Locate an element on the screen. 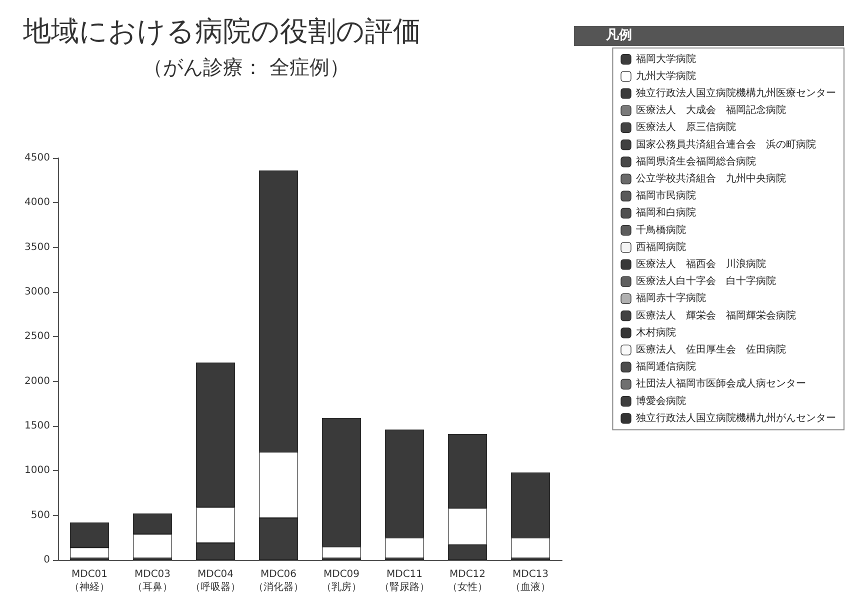  legend-label: 福岡市民病院 is located at coordinates (666, 196).